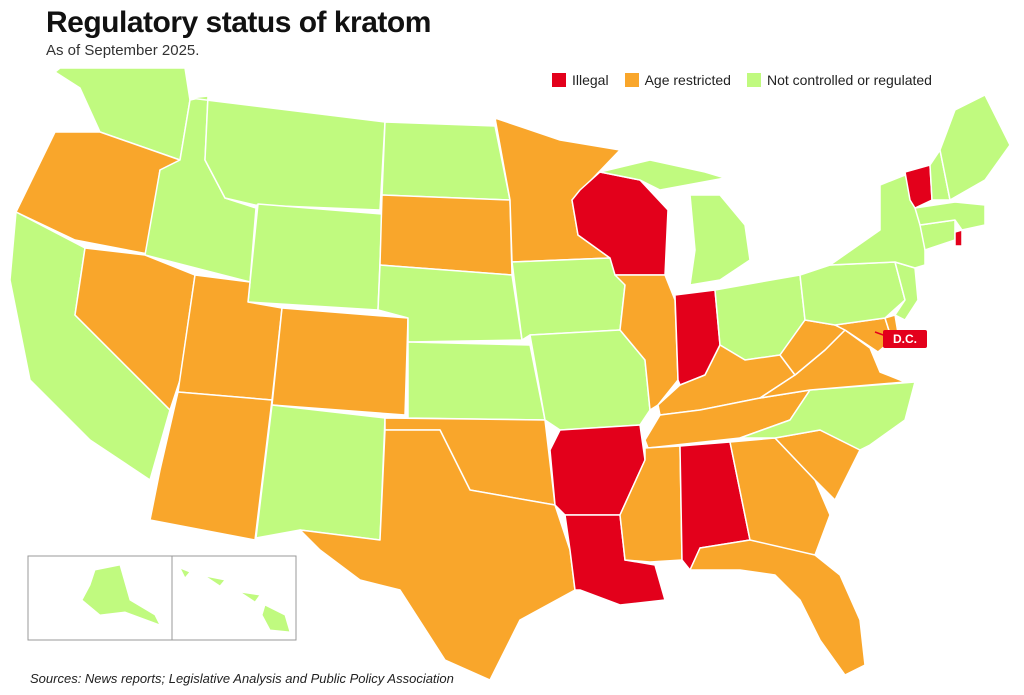  Describe the element at coordinates (123, 50) in the screenshot. I see `map-subtitle: As of September 2025.` at that location.